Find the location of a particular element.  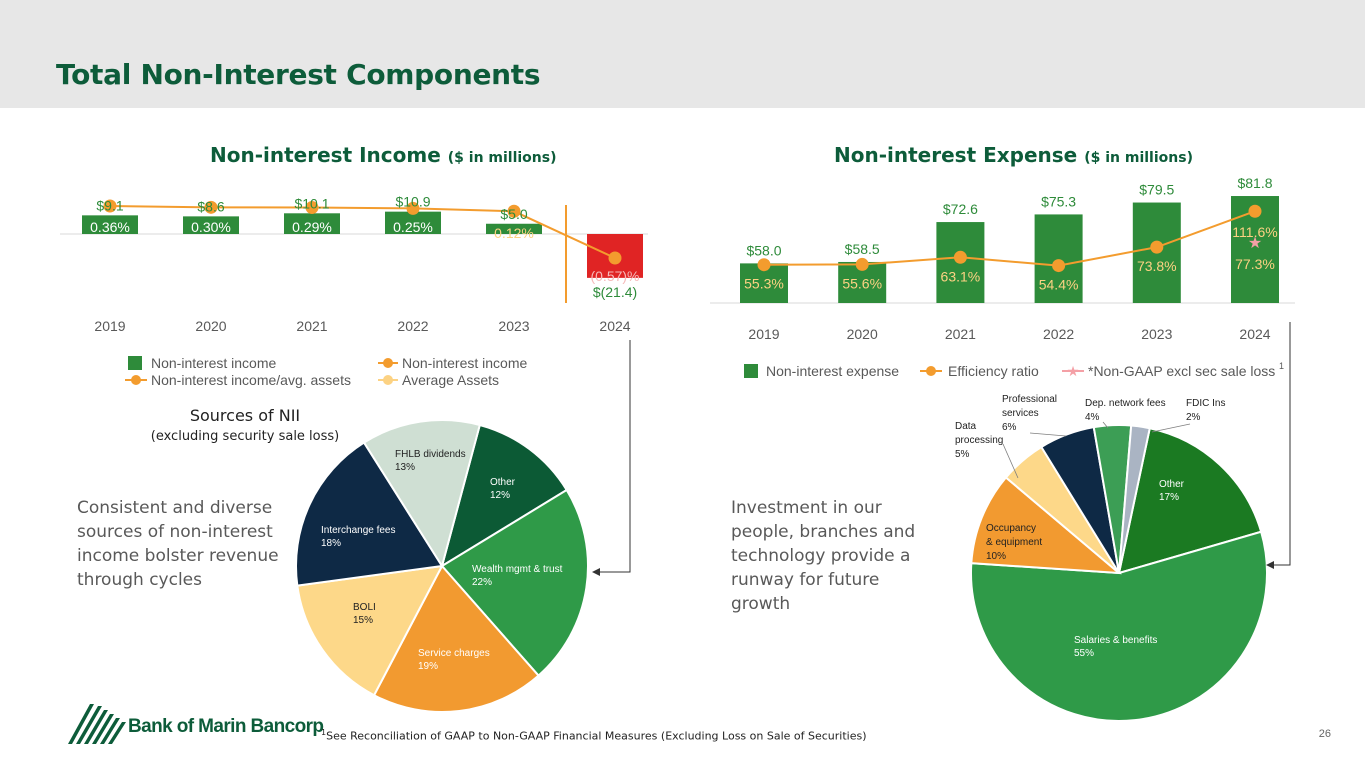

expense-value-label-2022: $75.3 is located at coordinates (1058, 201).